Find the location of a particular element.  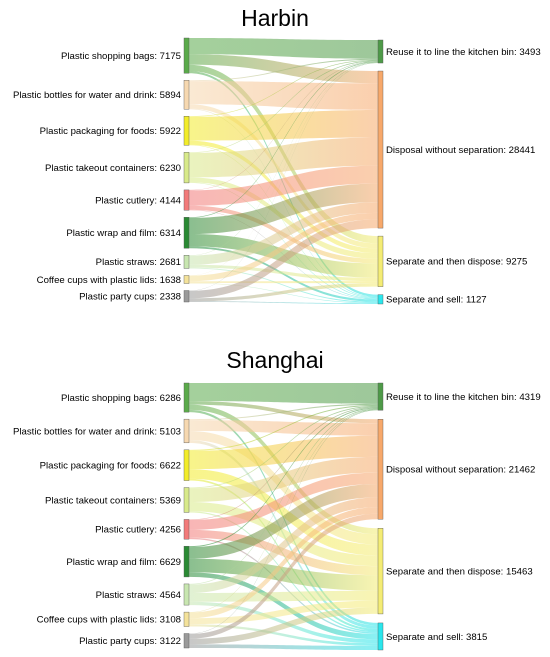

shanghai-link-plastic-party-cups-to-separate-and-then-dispose is located at coordinates (283, 626).